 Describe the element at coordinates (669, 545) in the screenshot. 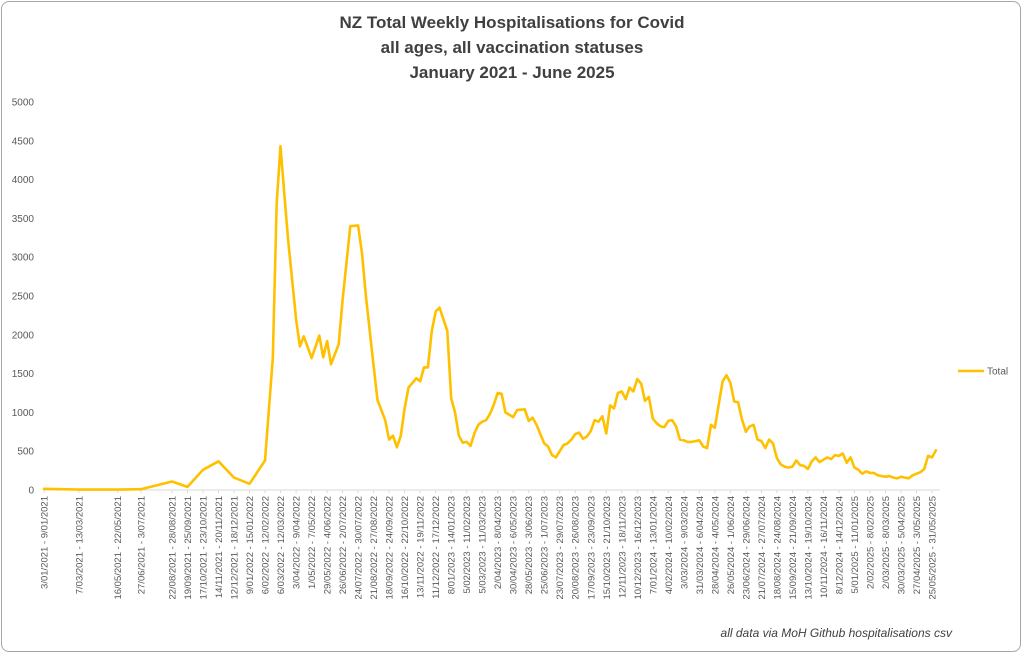

I see `x-tick-label: 4/02/2024 - 10/02/2024` at that location.